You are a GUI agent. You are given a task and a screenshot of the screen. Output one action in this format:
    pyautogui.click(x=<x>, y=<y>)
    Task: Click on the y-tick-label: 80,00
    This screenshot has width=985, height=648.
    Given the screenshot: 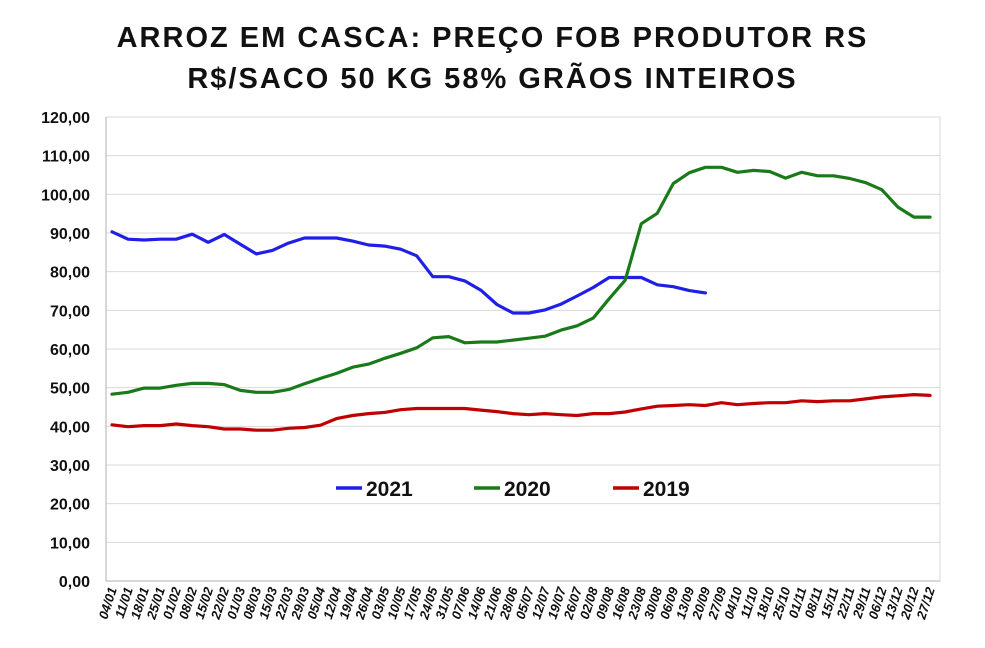 What is the action you would take?
    pyautogui.click(x=70, y=273)
    